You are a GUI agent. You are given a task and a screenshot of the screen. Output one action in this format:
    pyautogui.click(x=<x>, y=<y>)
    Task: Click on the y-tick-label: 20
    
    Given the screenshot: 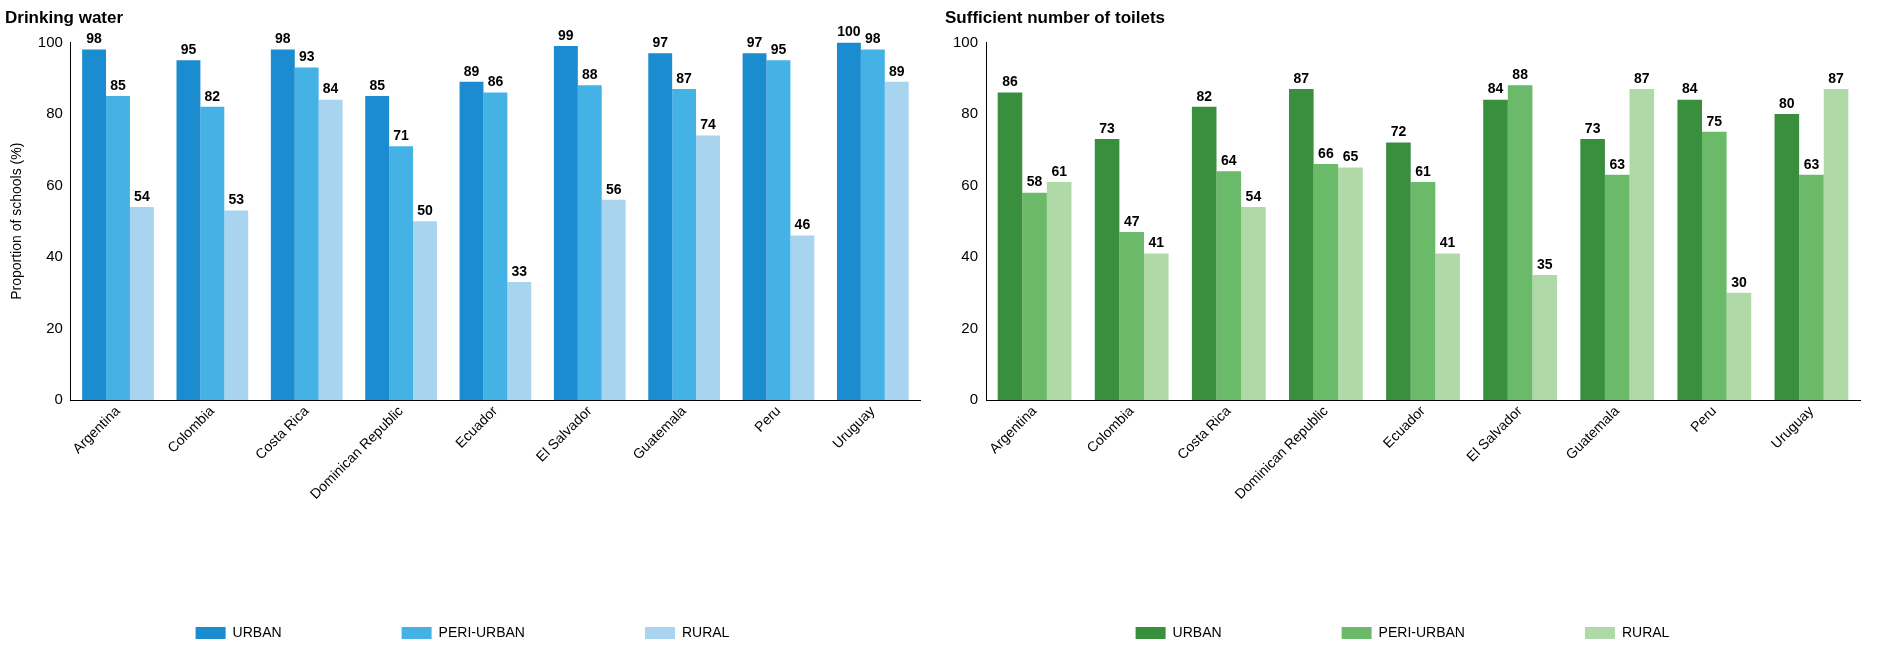 What is the action you would take?
    pyautogui.click(x=970, y=327)
    